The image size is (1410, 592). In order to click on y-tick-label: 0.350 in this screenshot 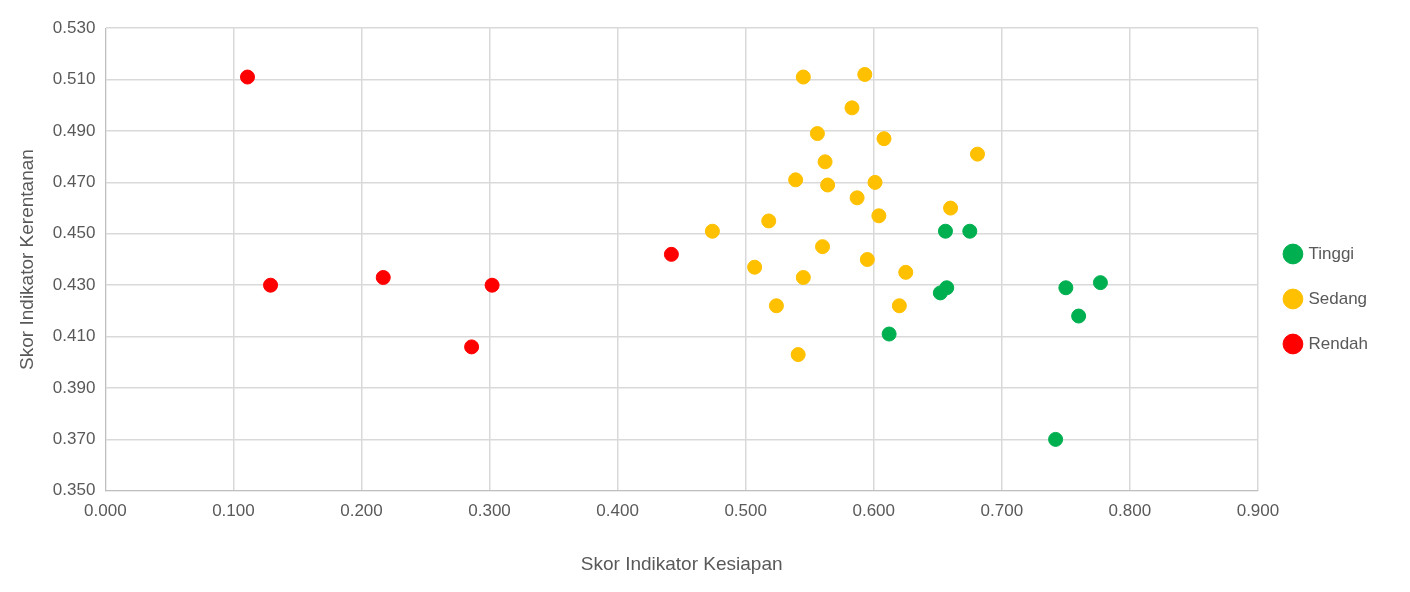, I will do `click(74, 490)`.